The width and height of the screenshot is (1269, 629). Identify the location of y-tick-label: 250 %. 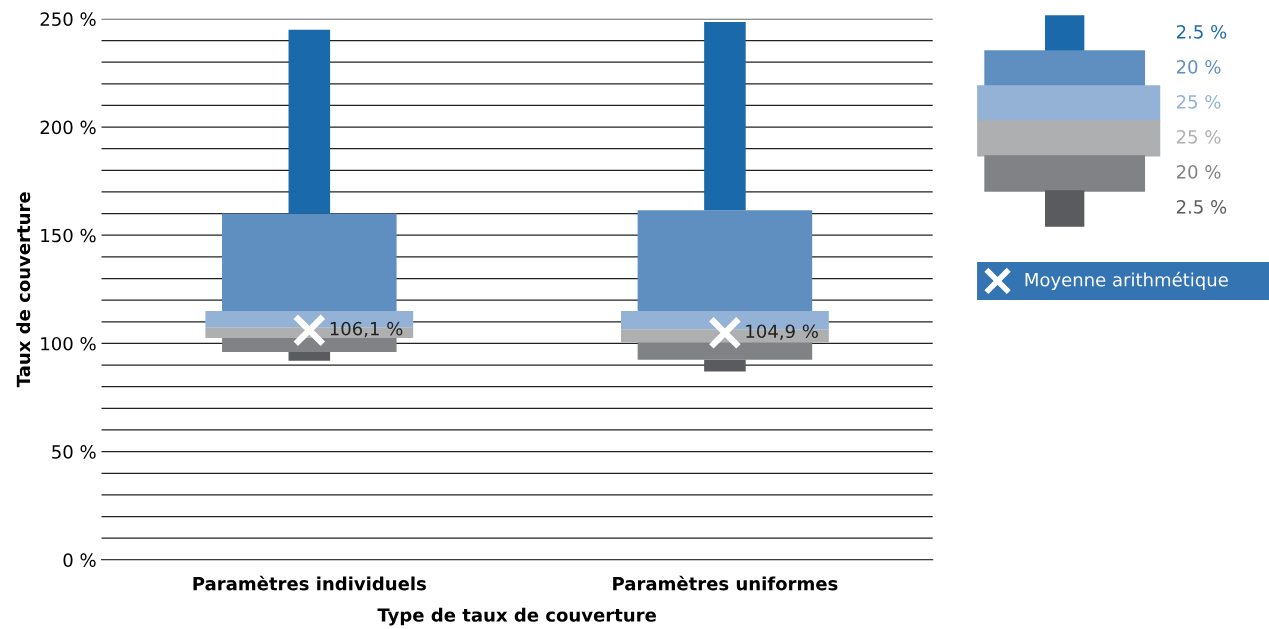
(68, 19).